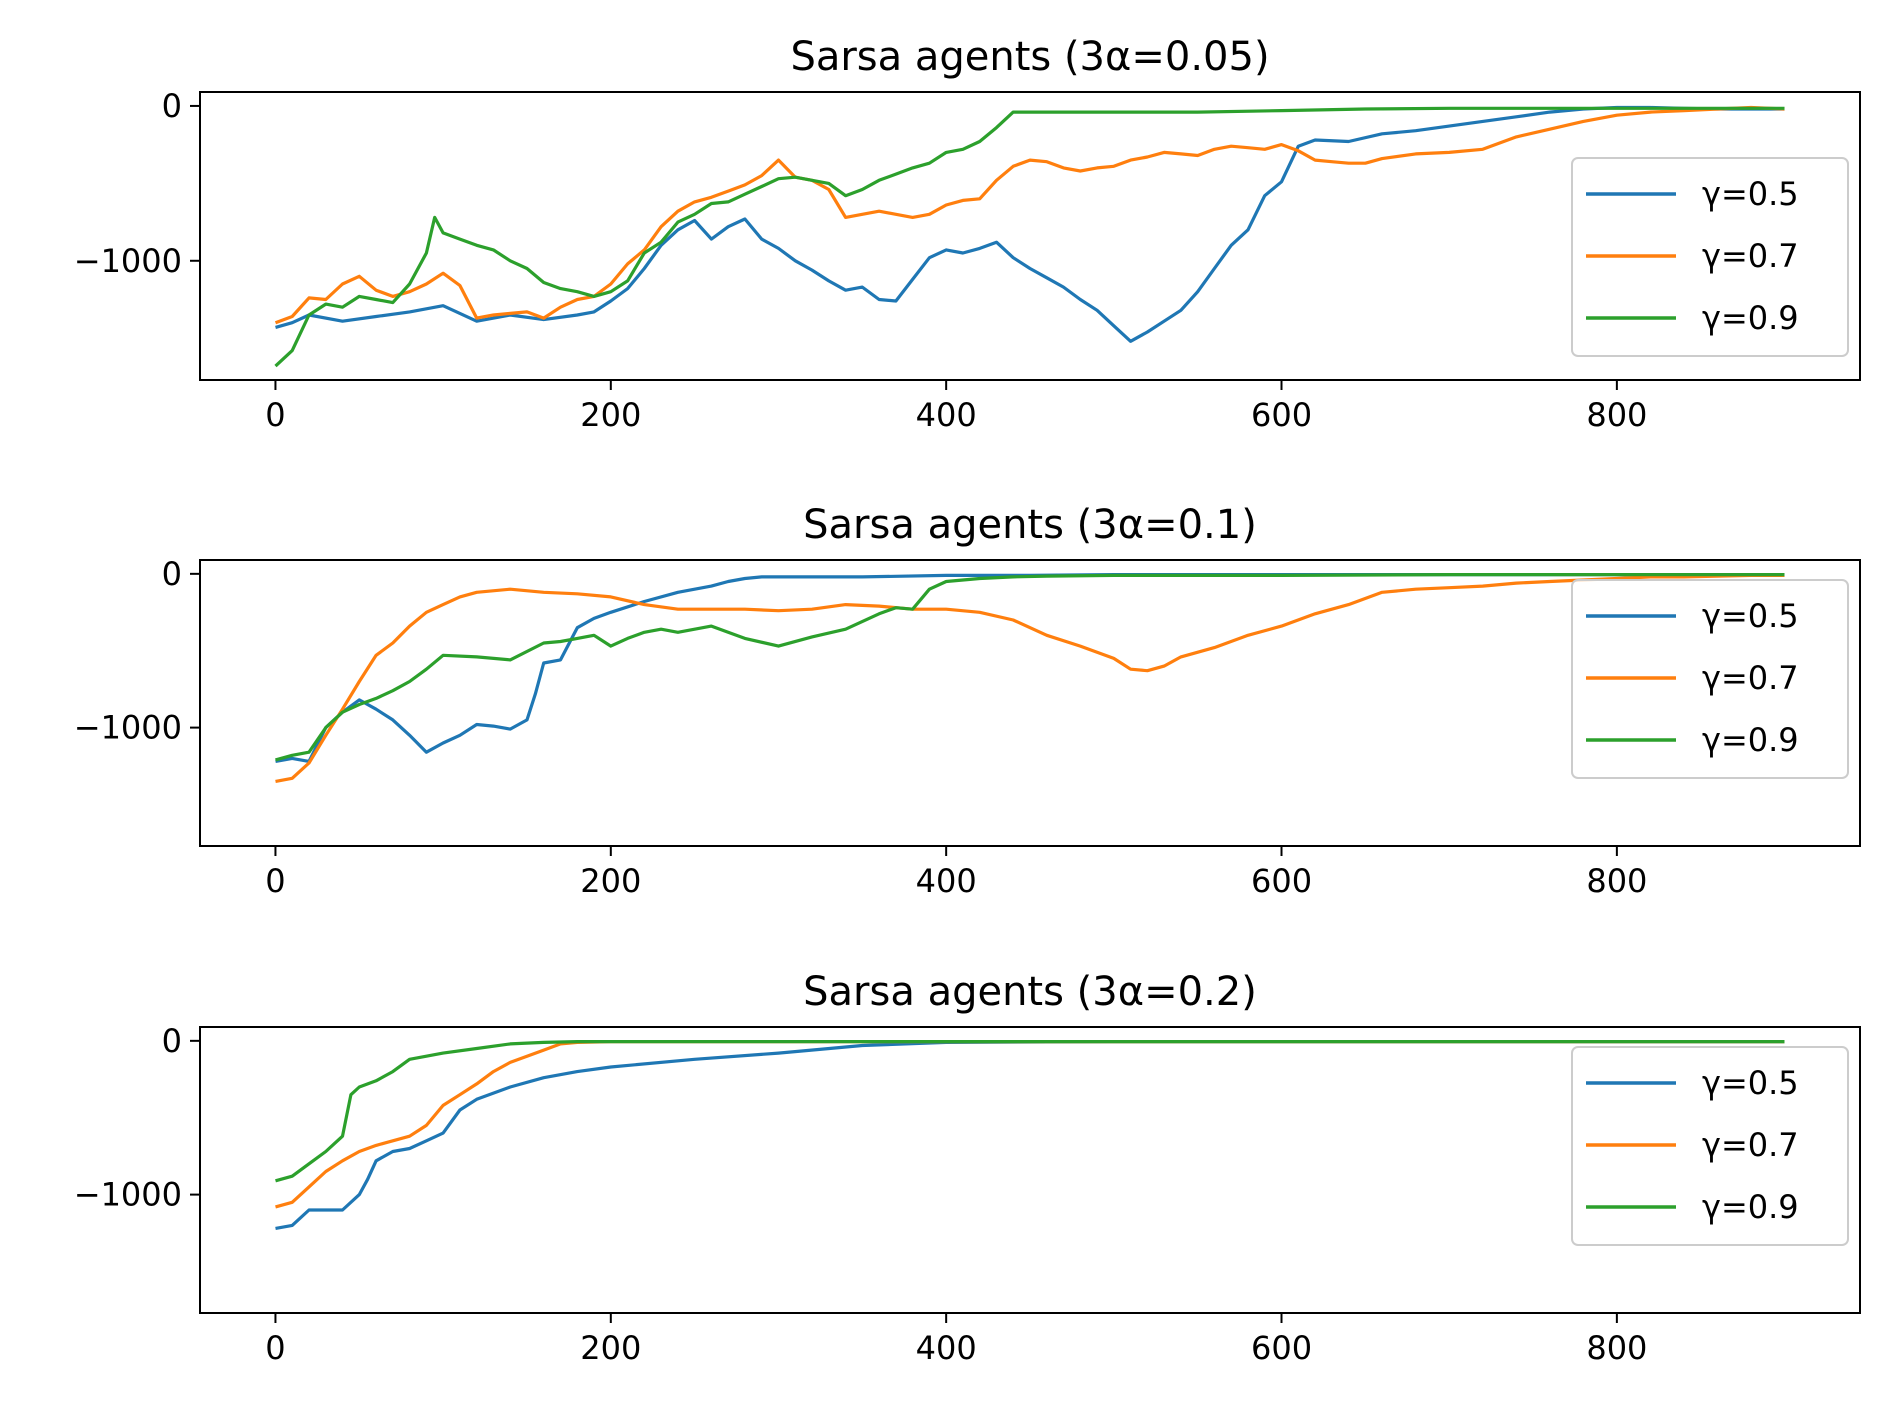 The height and width of the screenshot is (1410, 1890). What do you see at coordinates (1030, 525) in the screenshot?
I see `chart-title: Sarsa agents (3α=0.1)` at bounding box center [1030, 525].